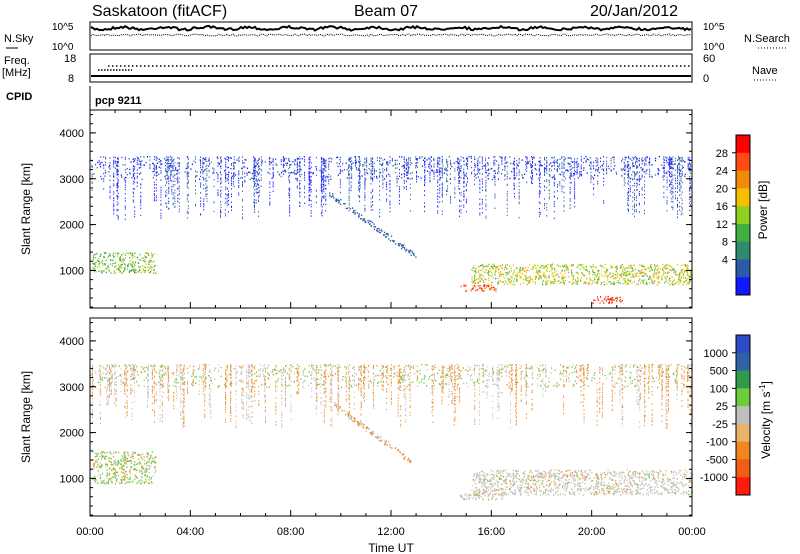 The width and height of the screenshot is (800, 554). Describe the element at coordinates (765, 420) in the screenshot. I see `velocity-colorbar-title: Velocity [m s-1]` at that location.